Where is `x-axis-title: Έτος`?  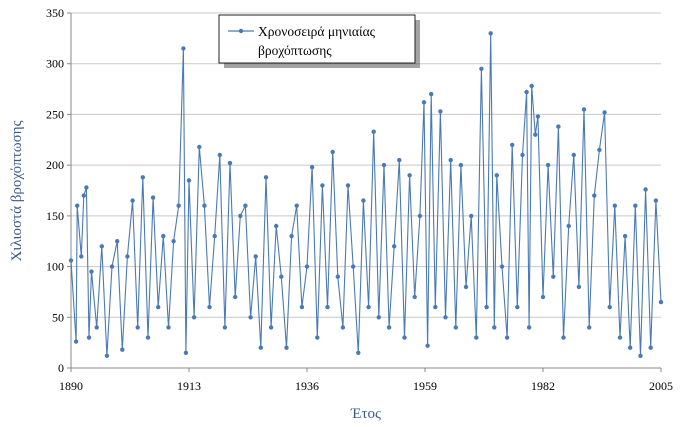 x-axis-title: Έτος is located at coordinates (365, 414).